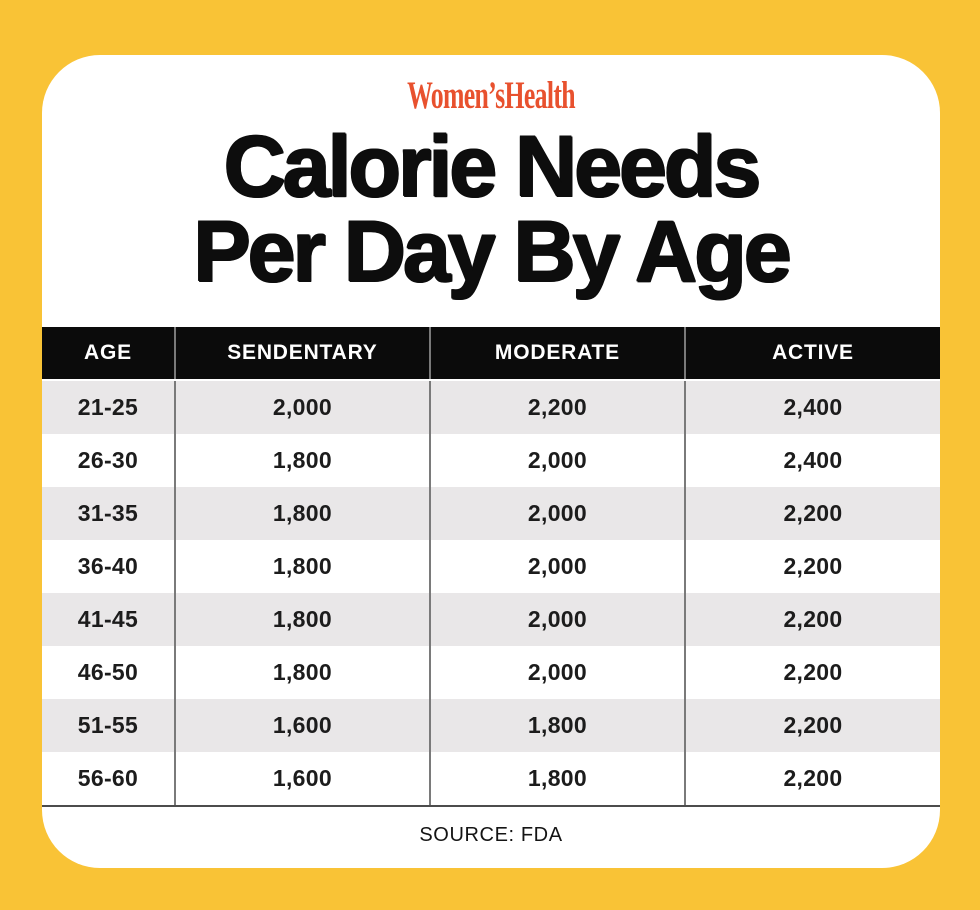  Describe the element at coordinates (491, 835) in the screenshot. I see `source-attribution: SOURCE: FDA` at that location.